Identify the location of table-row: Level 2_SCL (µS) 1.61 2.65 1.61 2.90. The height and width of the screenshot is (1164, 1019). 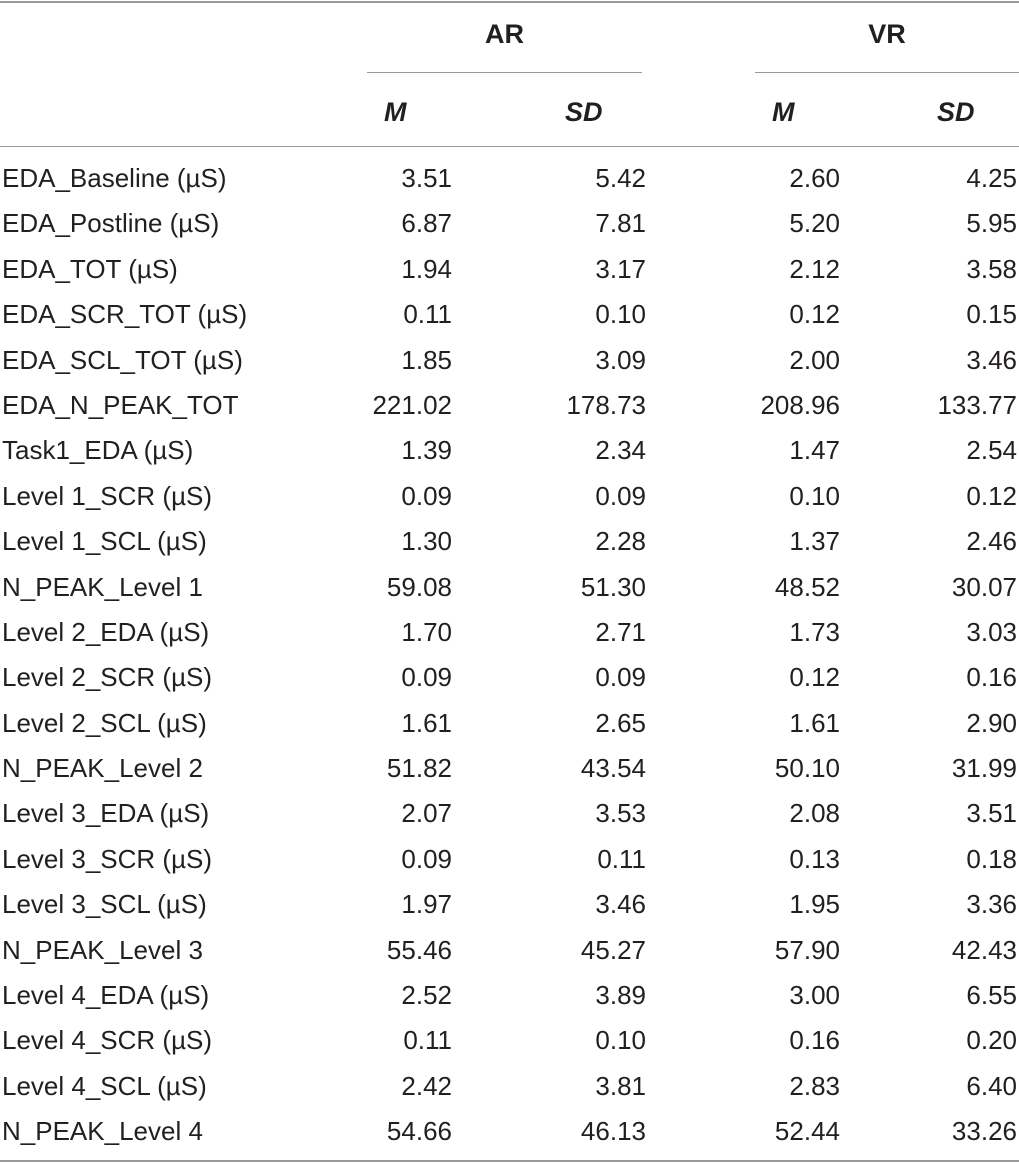
(509, 723).